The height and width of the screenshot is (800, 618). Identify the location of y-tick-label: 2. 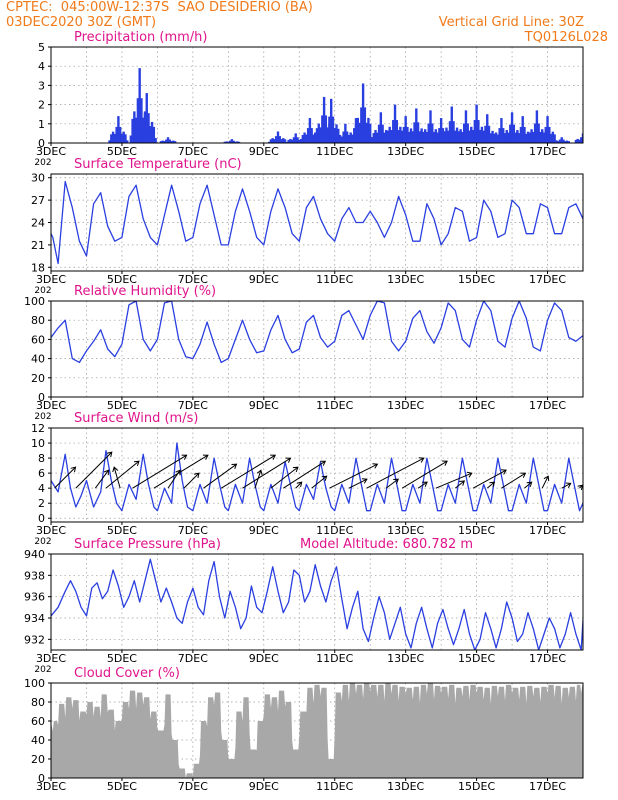
(41, 503).